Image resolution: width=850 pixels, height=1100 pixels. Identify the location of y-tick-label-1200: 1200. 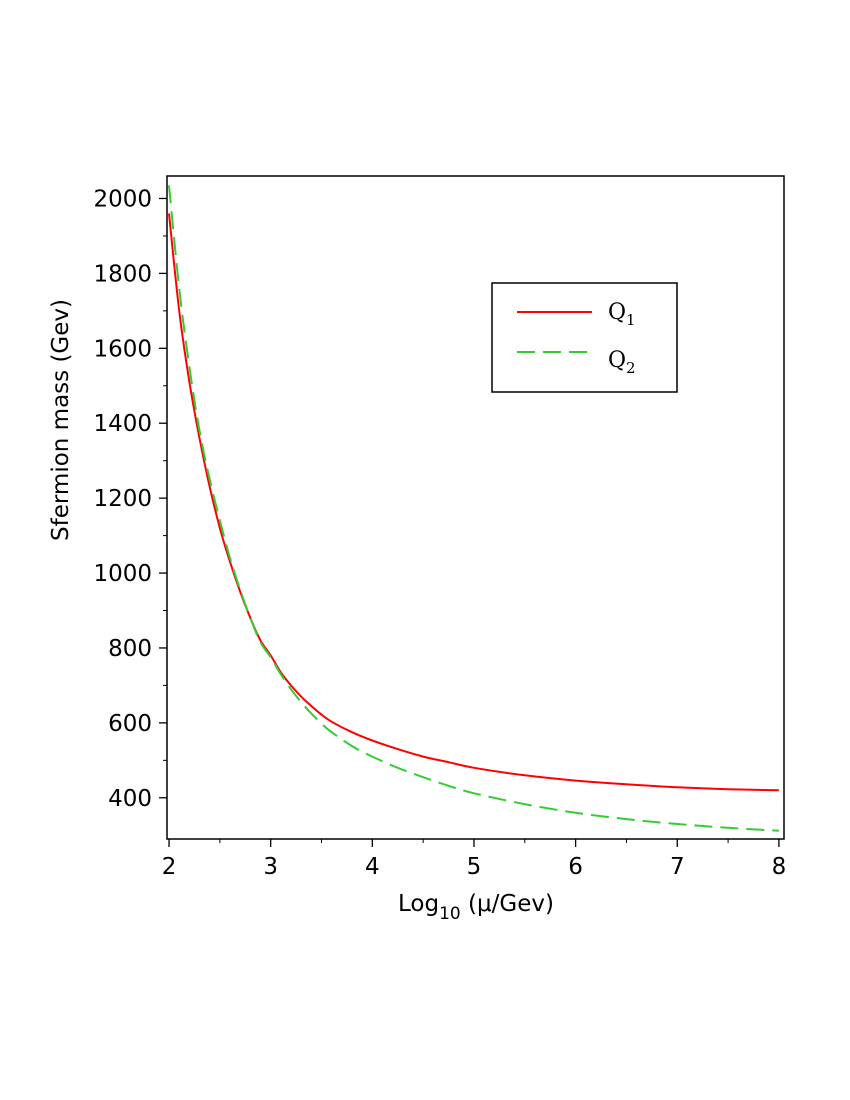
(122, 499).